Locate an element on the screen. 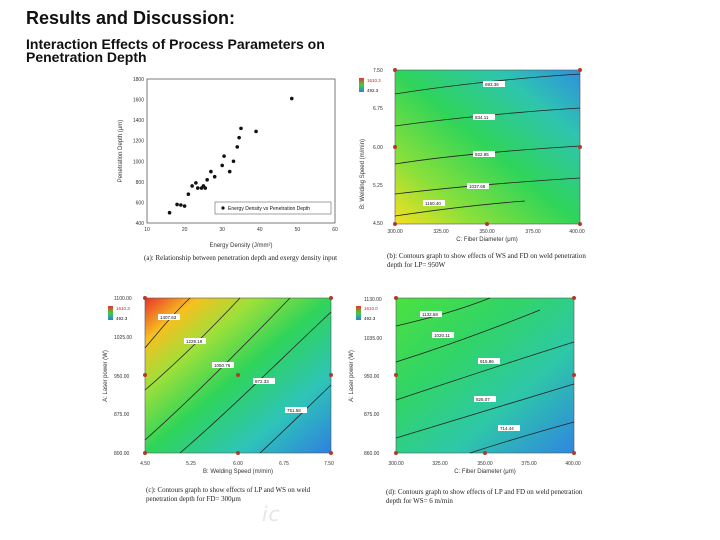  x-tick-label: 40 is located at coordinates (260, 230).